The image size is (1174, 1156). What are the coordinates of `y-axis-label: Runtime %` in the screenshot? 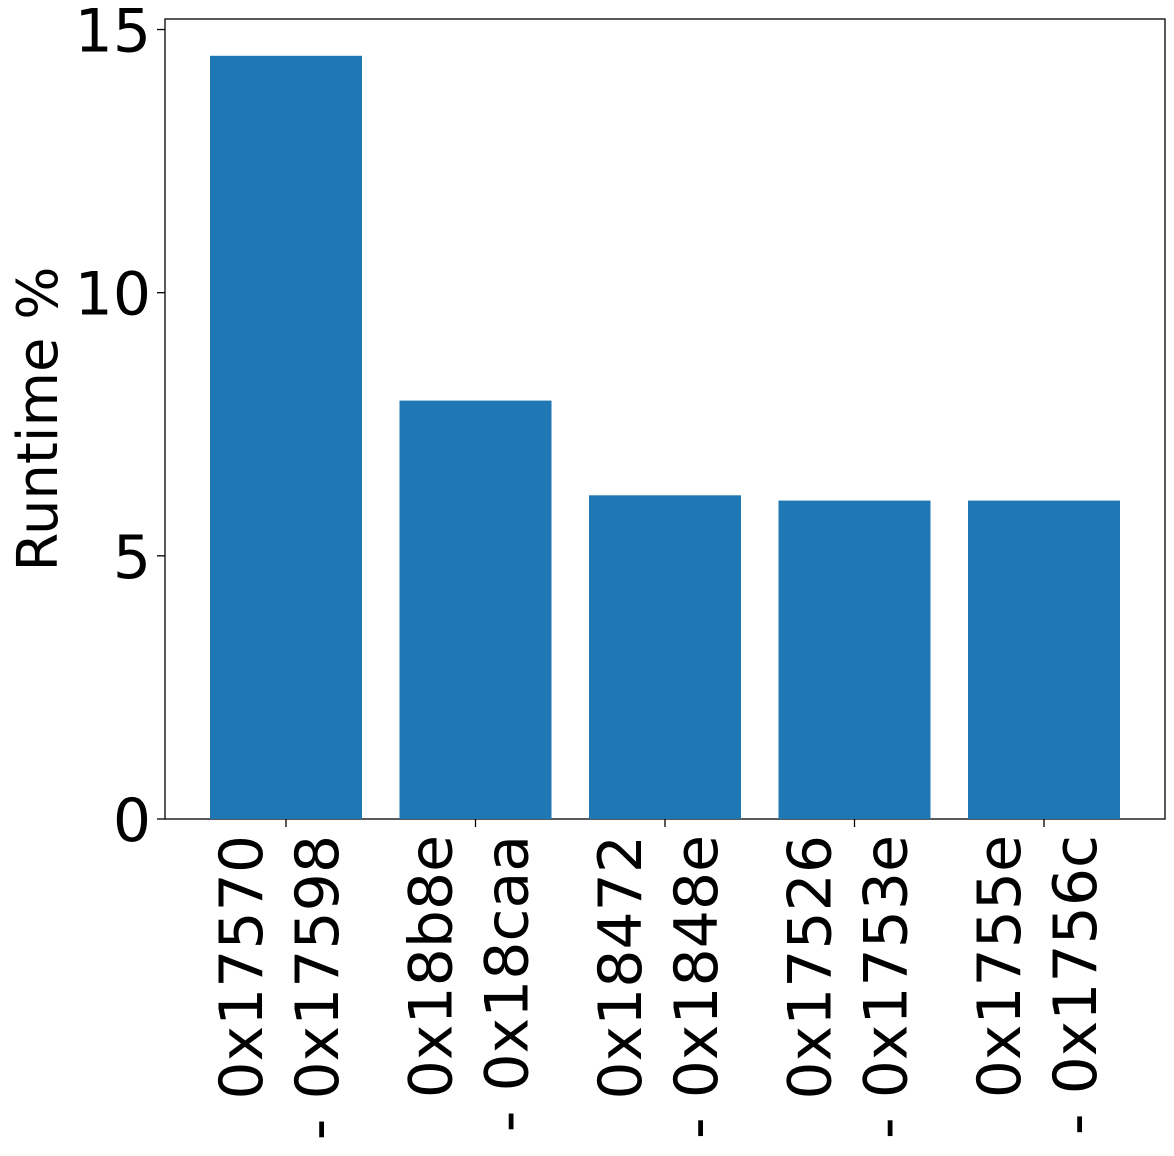 It's located at (38, 419).